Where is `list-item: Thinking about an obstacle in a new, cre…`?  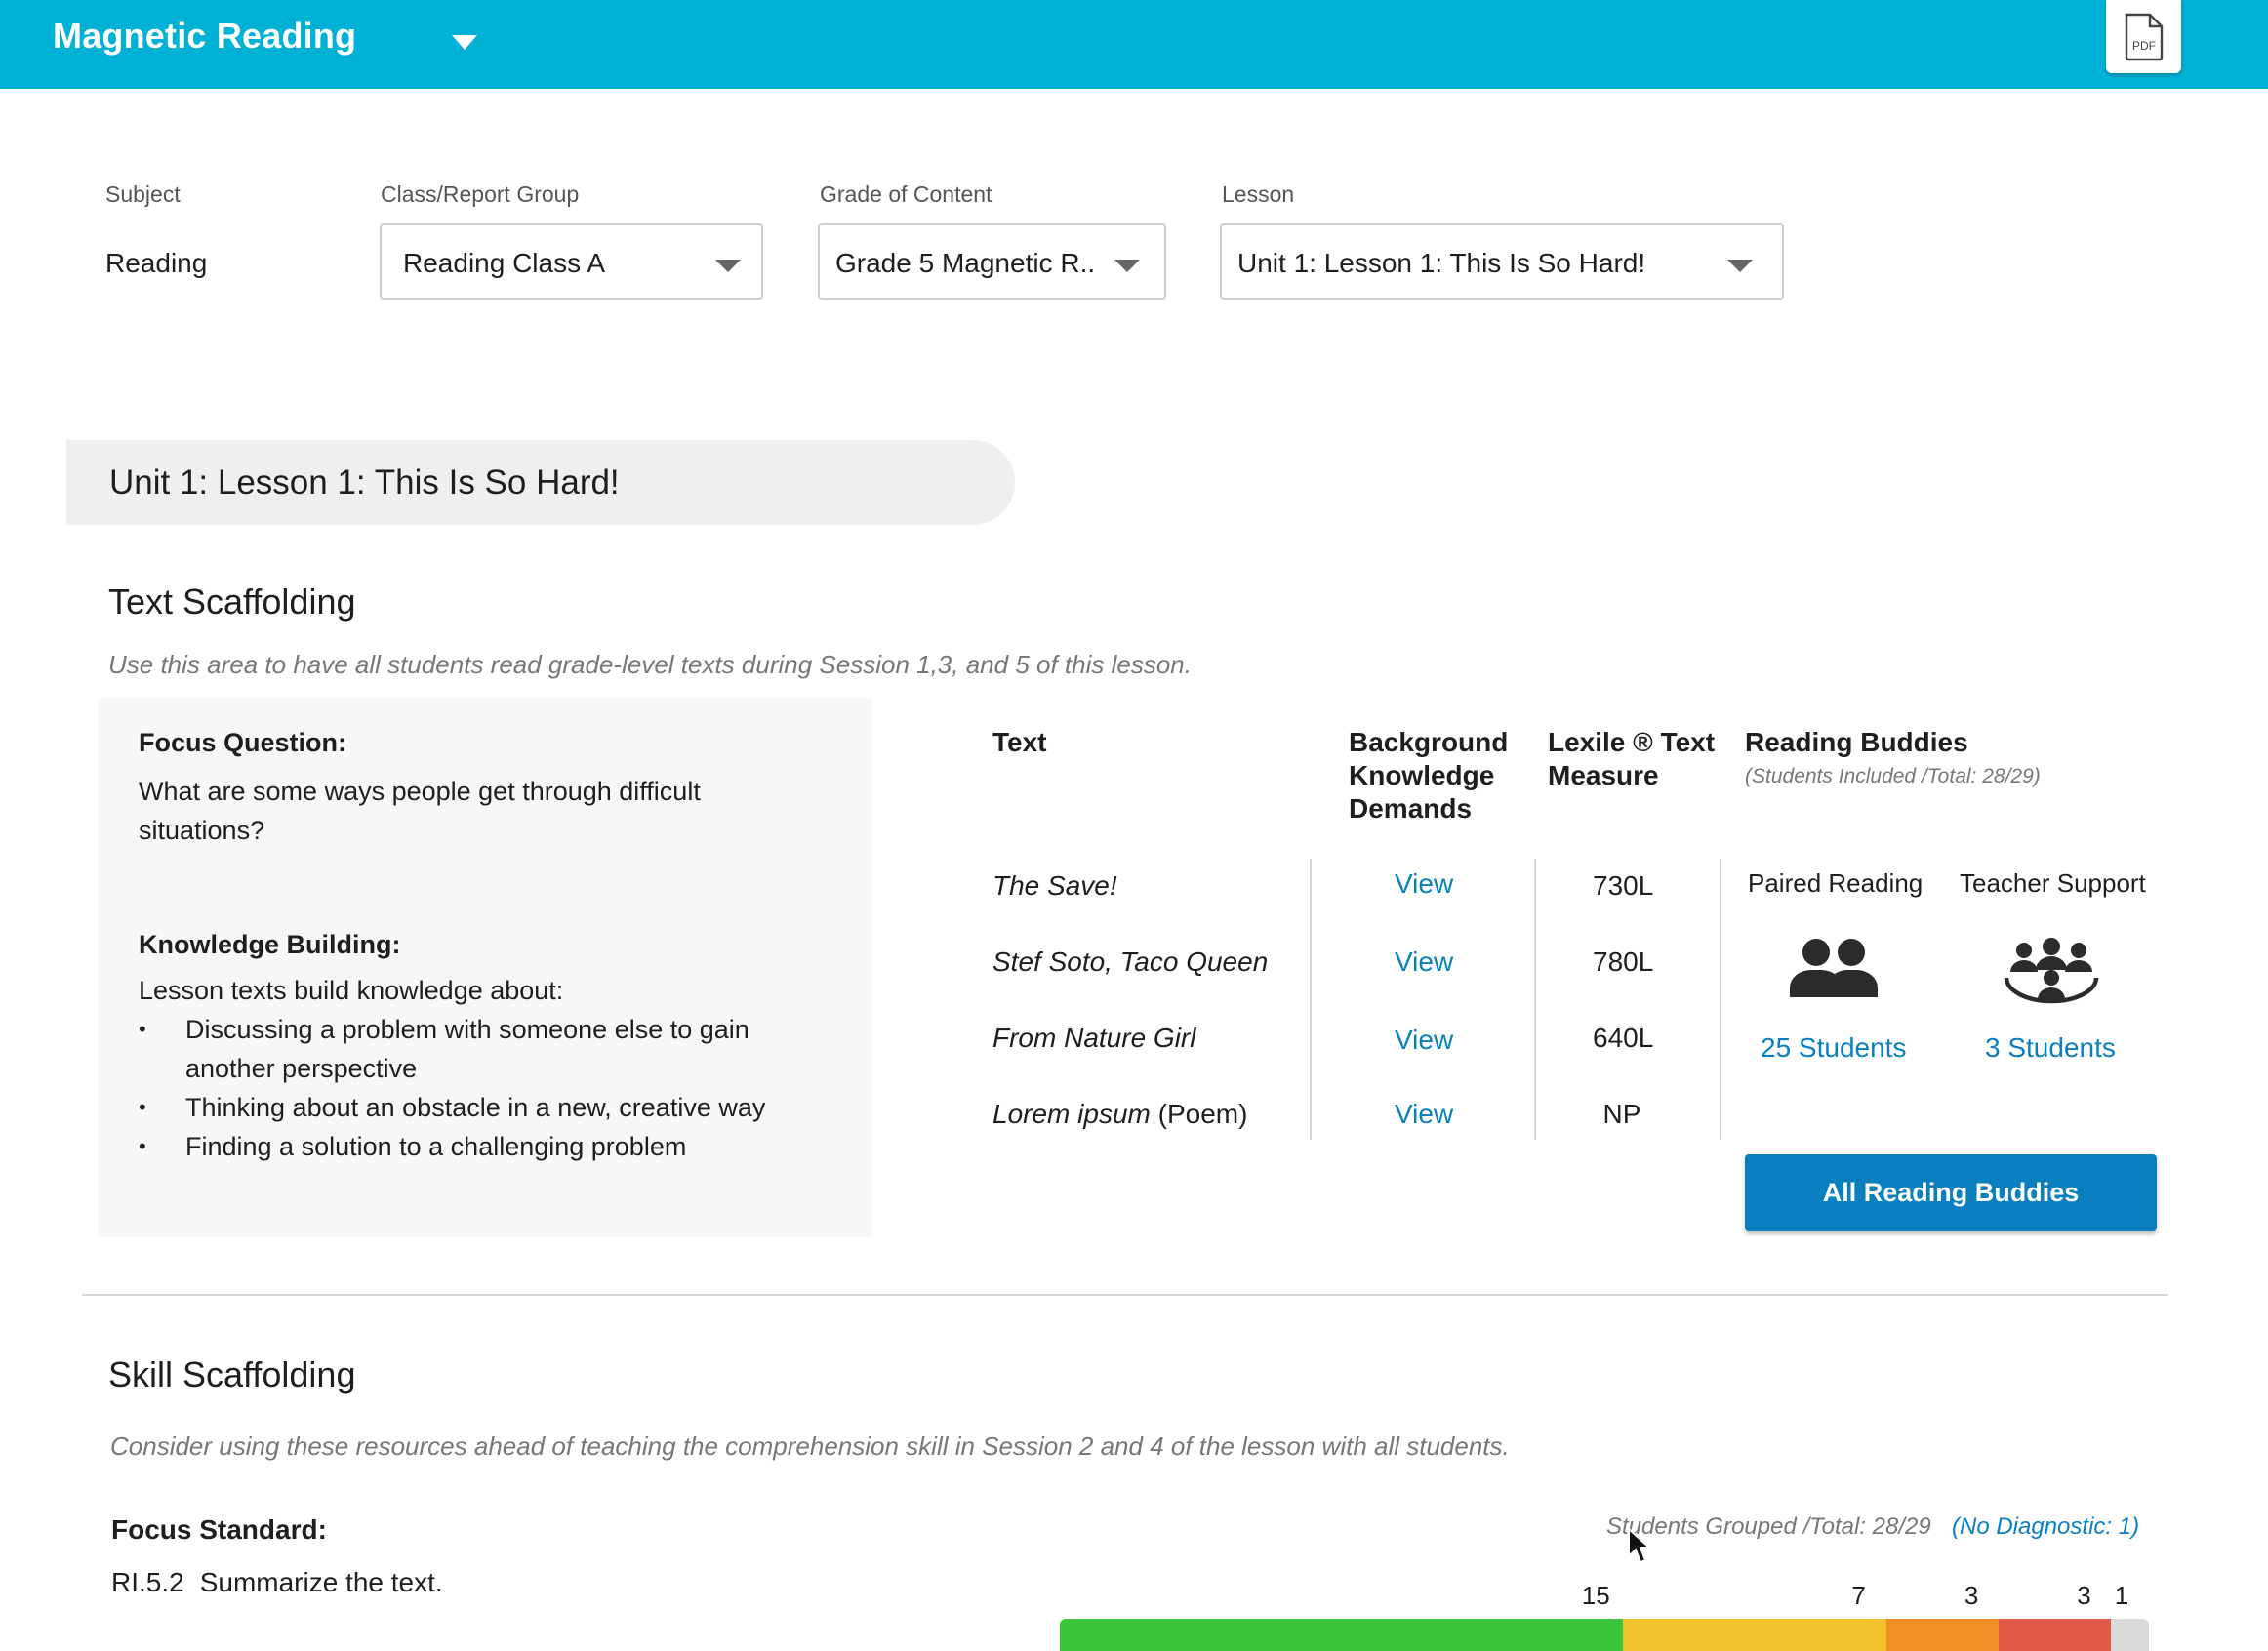 list-item: Thinking about an obstacle in a new, cre… is located at coordinates (490, 1107).